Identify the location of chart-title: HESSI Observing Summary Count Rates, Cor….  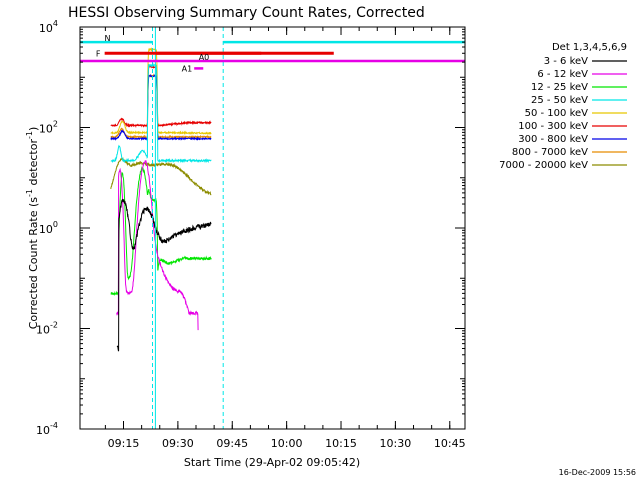
(246, 13).